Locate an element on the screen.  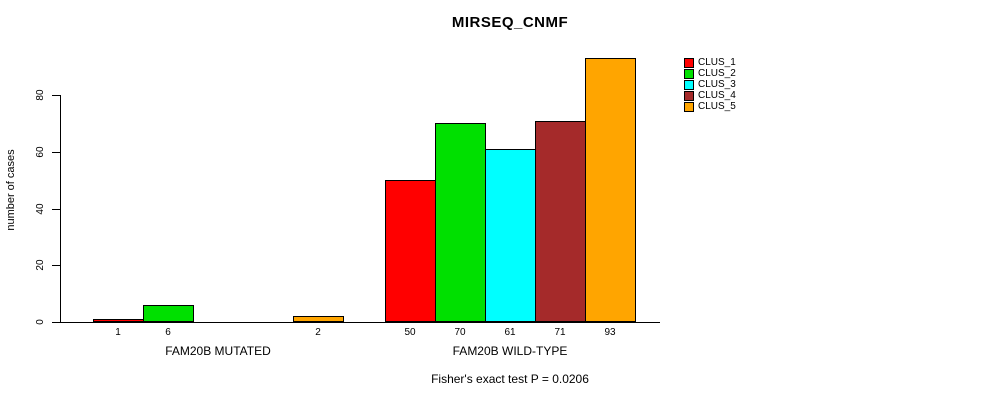
y-tick-label: 20 is located at coordinates (40, 265).